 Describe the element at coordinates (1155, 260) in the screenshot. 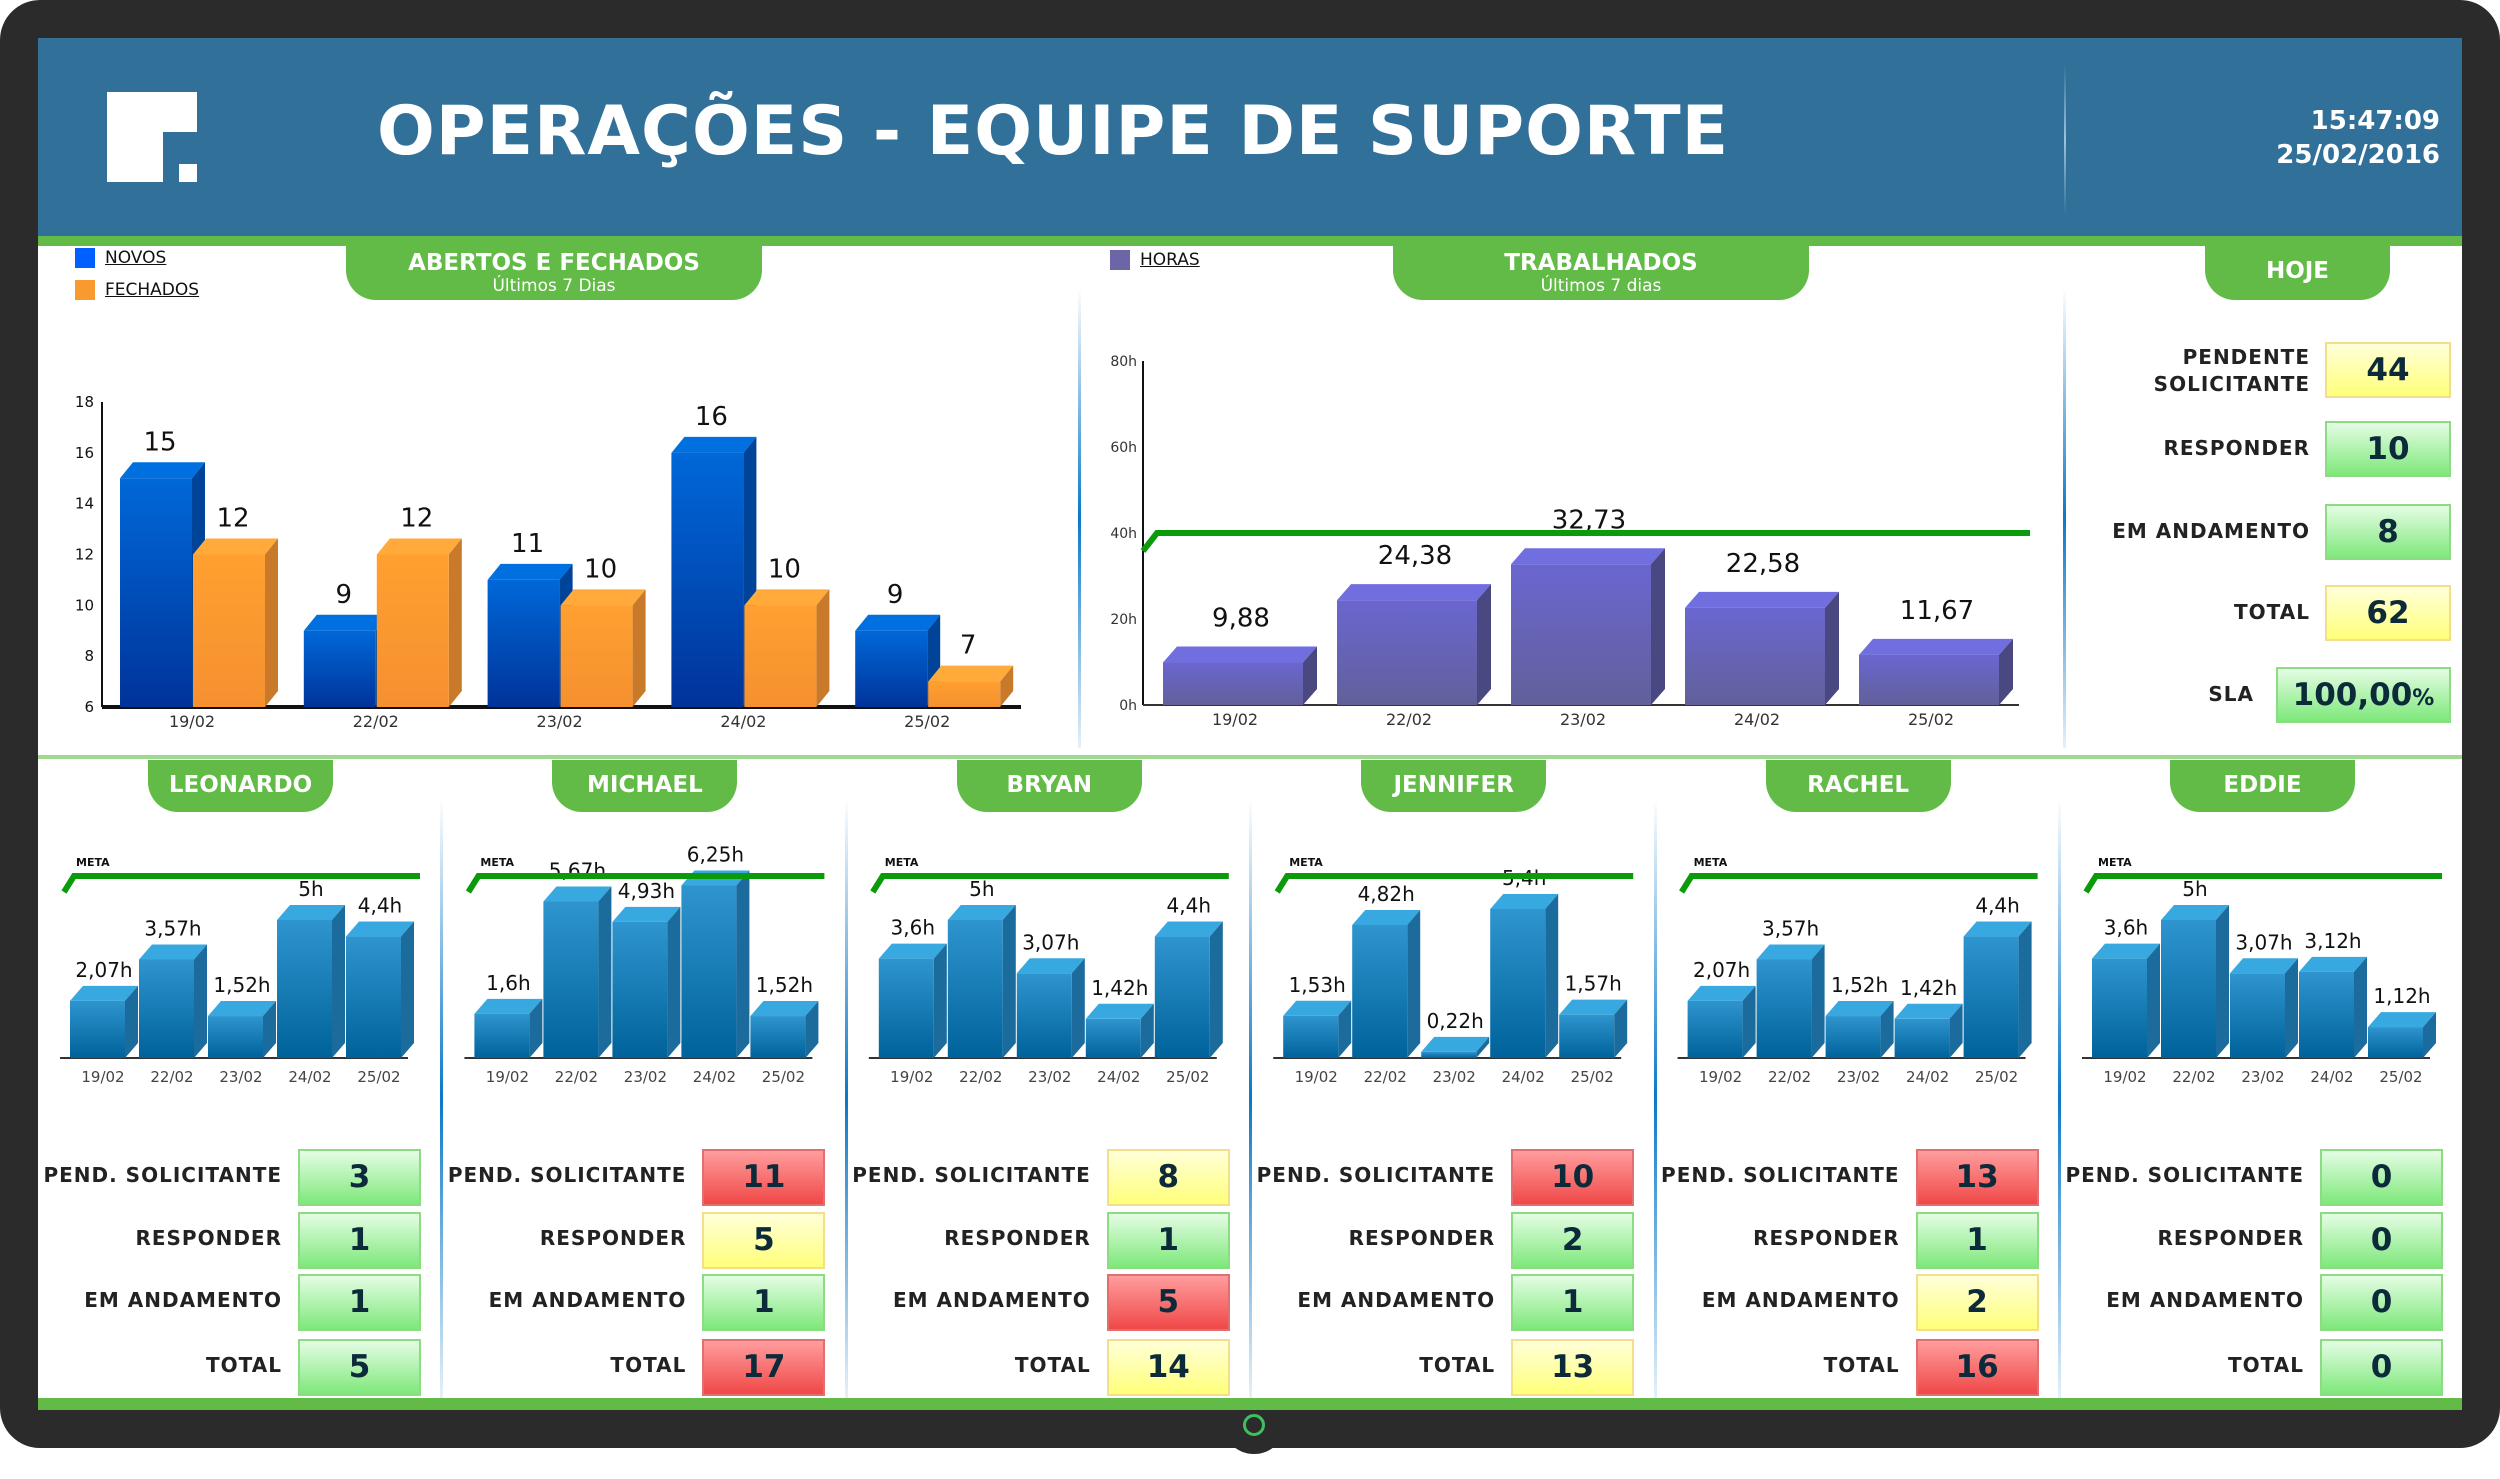

I see `legend-horas: HORAS` at that location.